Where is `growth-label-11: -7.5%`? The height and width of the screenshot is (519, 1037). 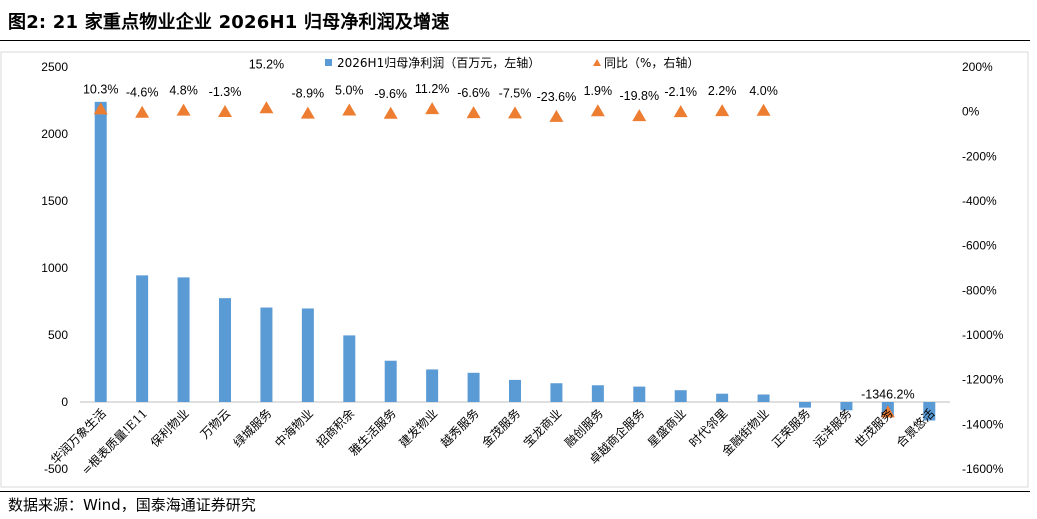 growth-label-11: -7.5% is located at coordinates (515, 93).